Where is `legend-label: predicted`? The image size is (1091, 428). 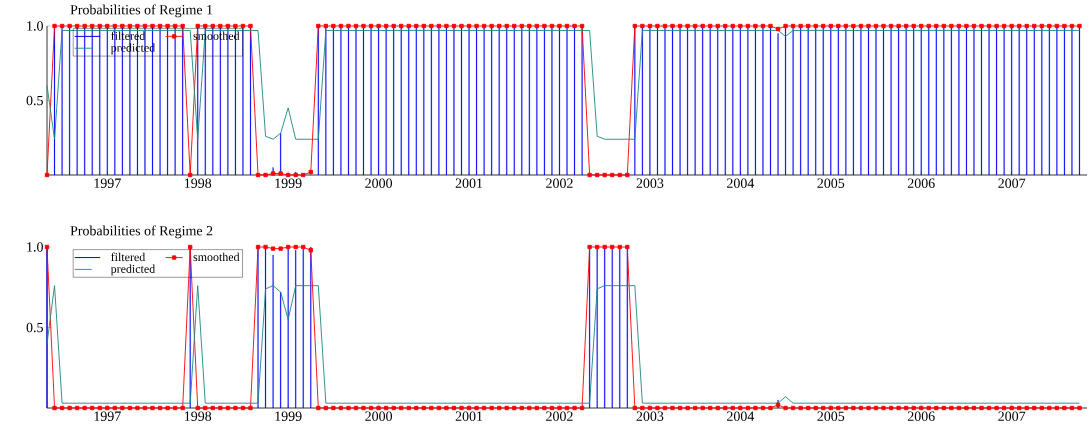 legend-label: predicted is located at coordinates (133, 270).